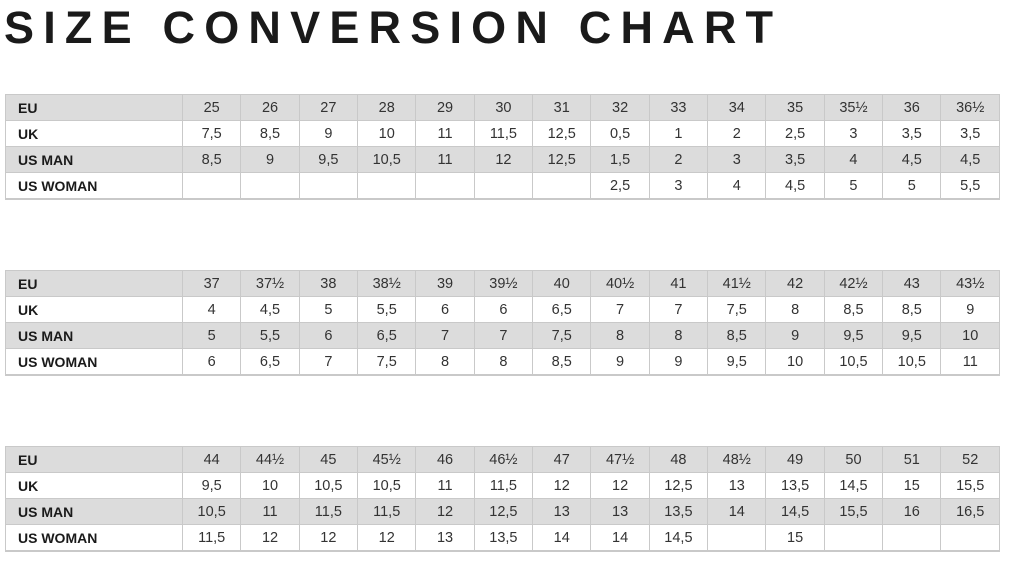 The image size is (1012, 565). Describe the element at coordinates (503, 538) in the screenshot. I see `table-cell: 13,5` at that location.